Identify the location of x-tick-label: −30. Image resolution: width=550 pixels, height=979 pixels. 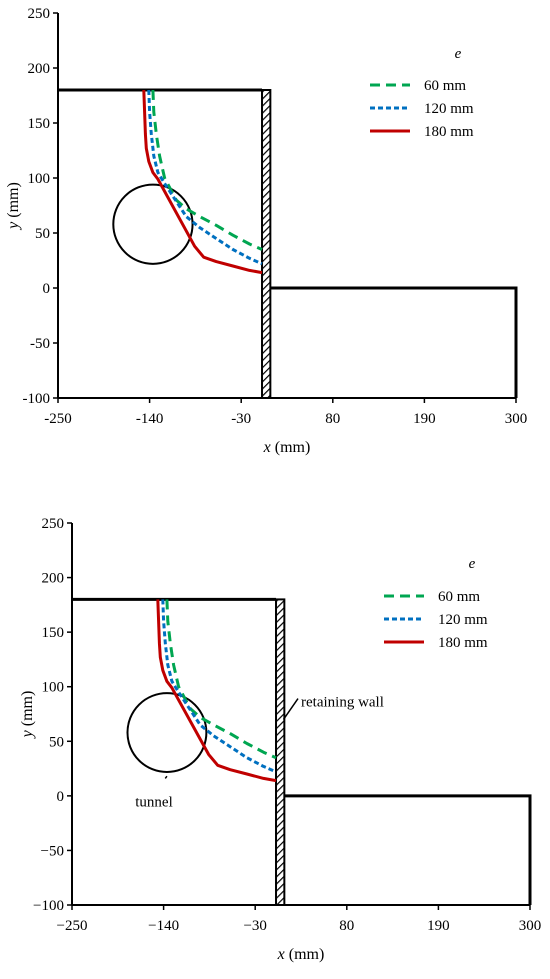
(254, 926).